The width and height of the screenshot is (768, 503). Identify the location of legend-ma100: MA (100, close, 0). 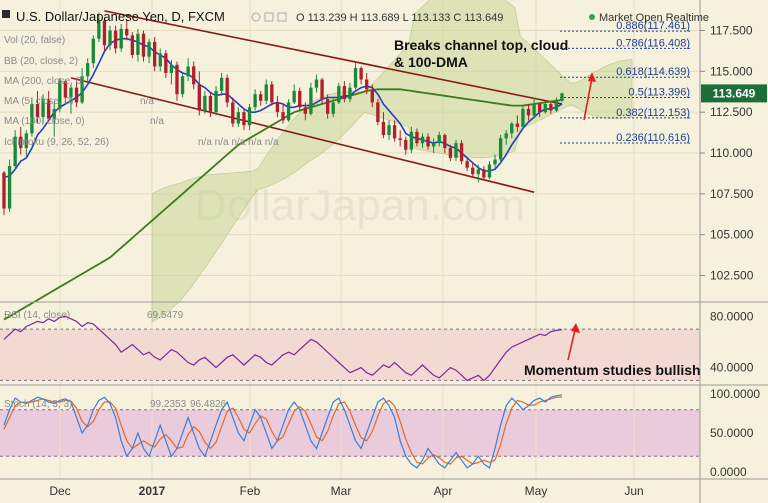
(44, 121).